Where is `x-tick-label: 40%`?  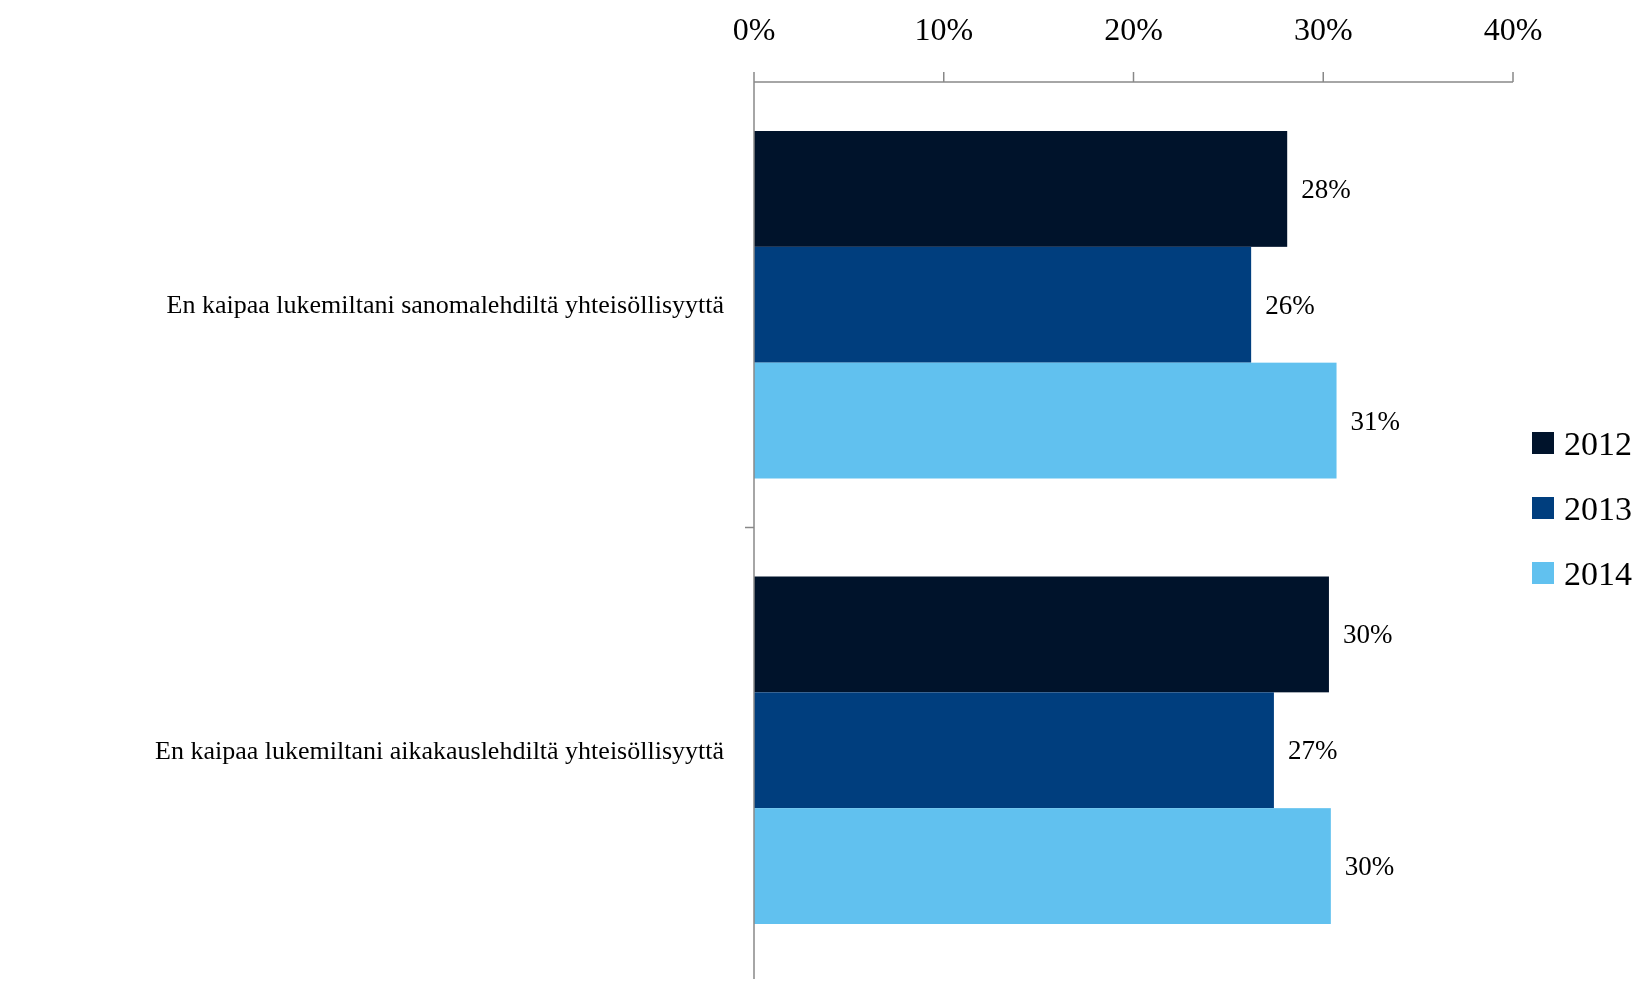
x-tick-label: 40% is located at coordinates (1513, 29).